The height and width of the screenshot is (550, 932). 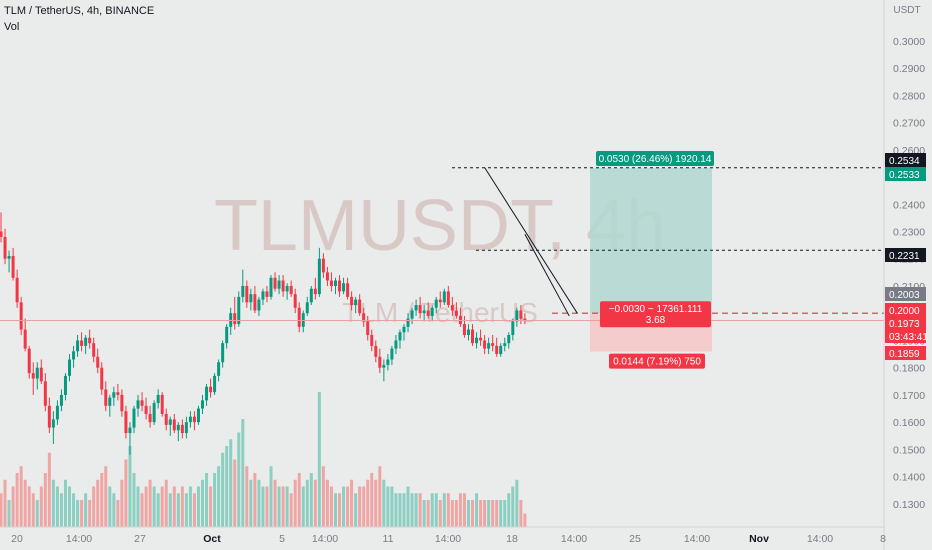 I want to click on x-tick-label: Oct, so click(x=212, y=539).